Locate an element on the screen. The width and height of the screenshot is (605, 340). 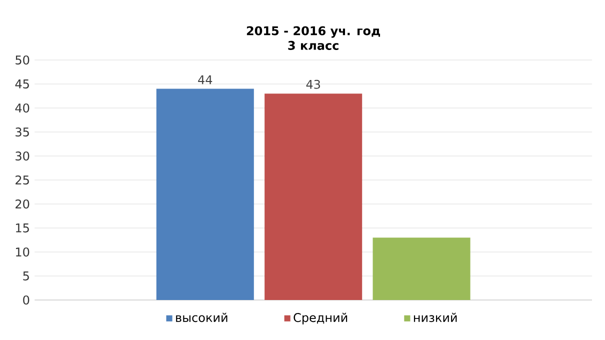
y-tick-label: 10 is located at coordinates (23, 252).